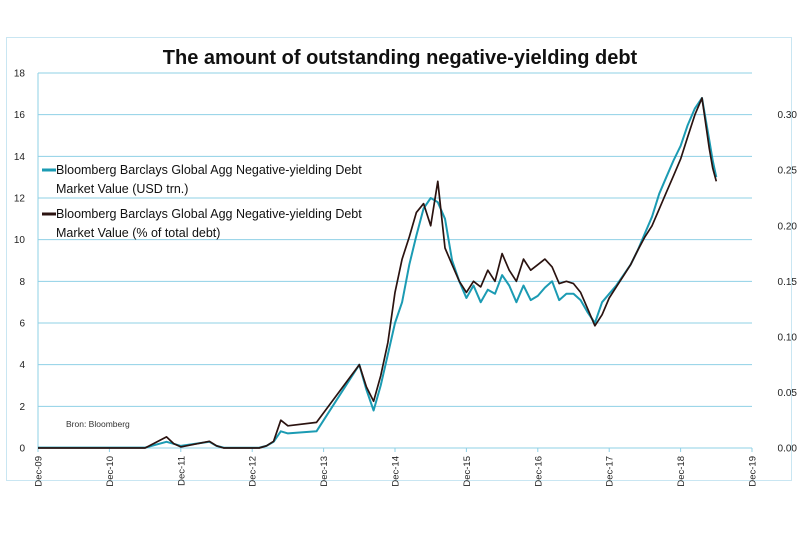  Describe the element at coordinates (788, 226) in the screenshot. I see `right-tick-label: 0.20` at that location.